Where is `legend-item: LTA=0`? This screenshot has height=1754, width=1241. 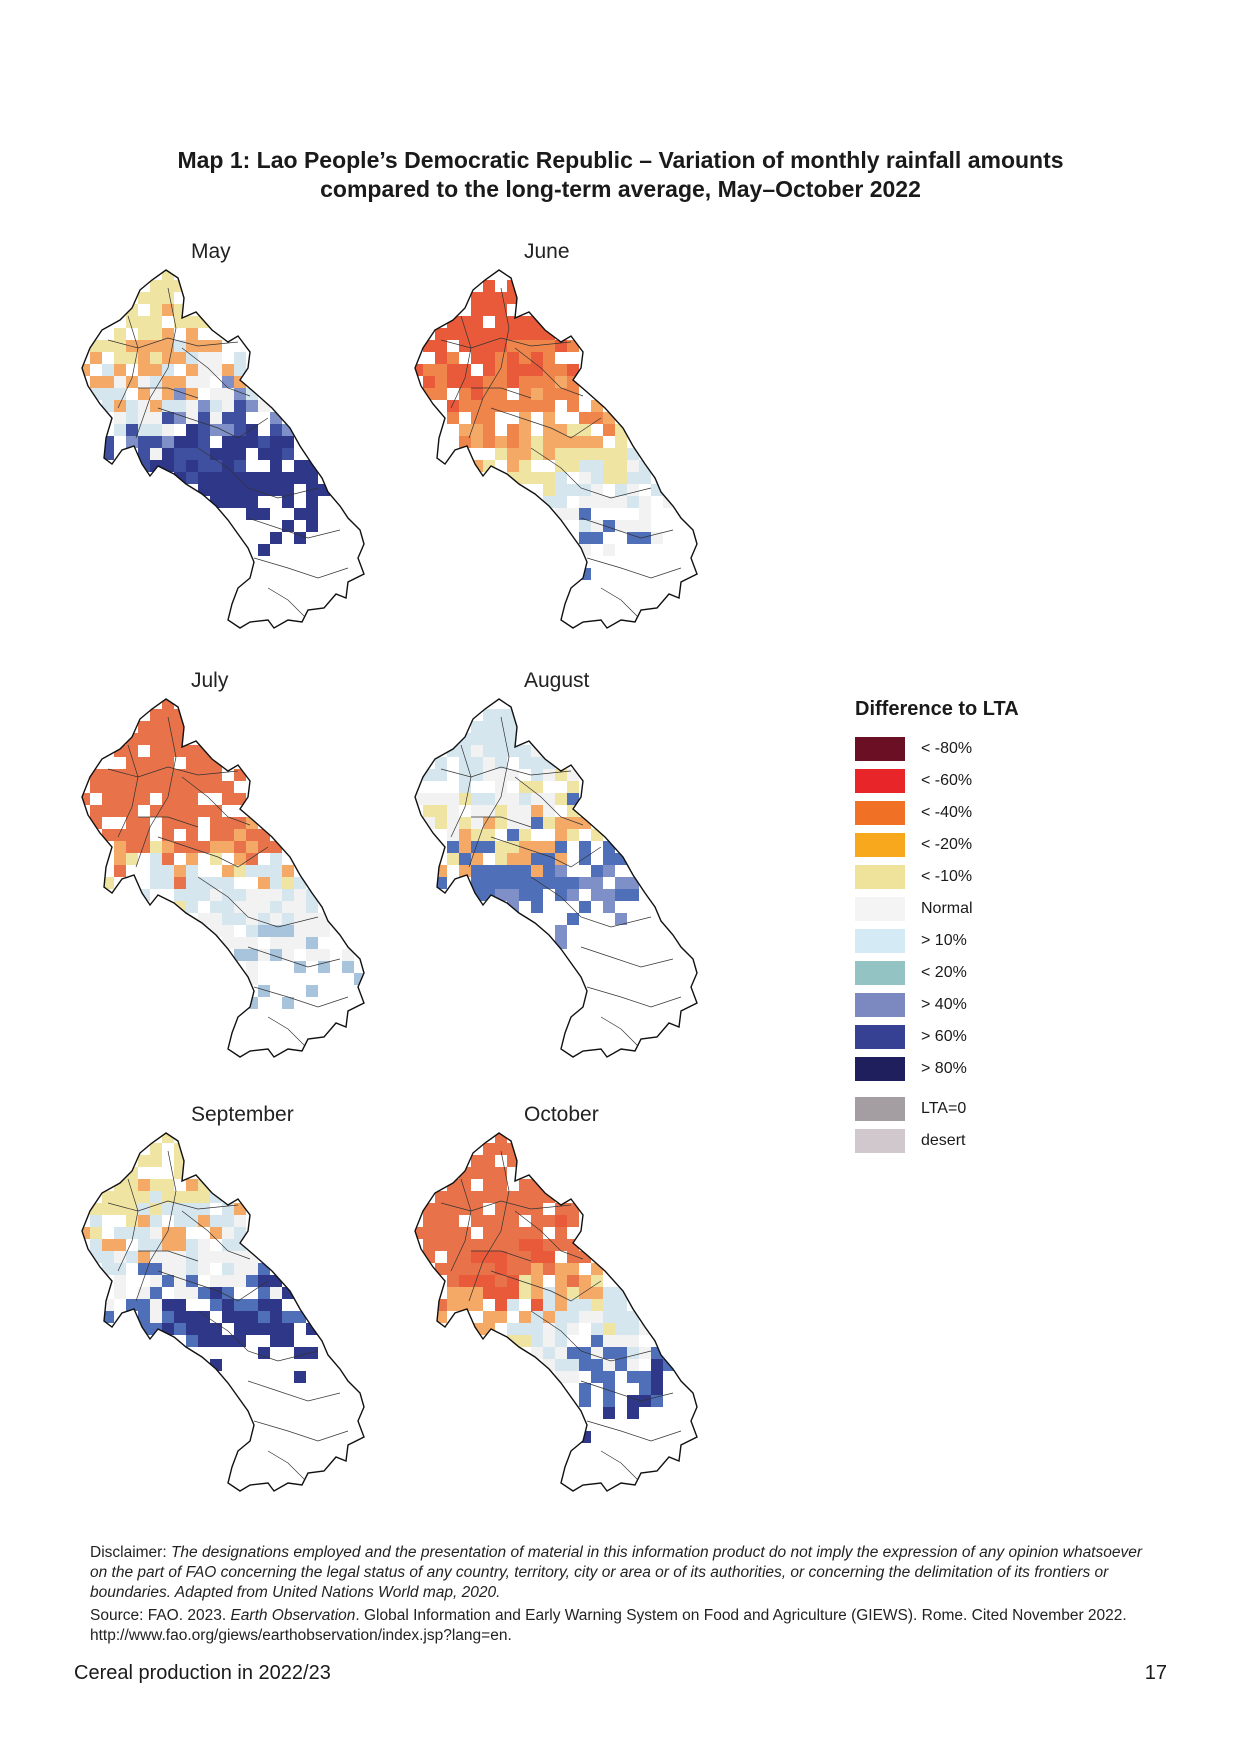
legend-item: LTA=0 is located at coordinates (985, 1109).